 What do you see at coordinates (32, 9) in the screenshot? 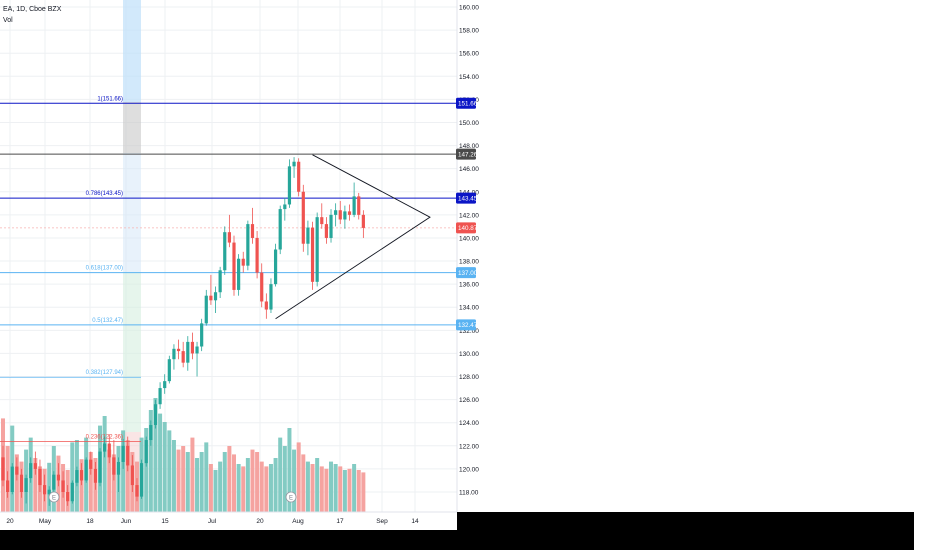
I see `symbol-title: EA, 1D, Cboe BZX` at bounding box center [32, 9].